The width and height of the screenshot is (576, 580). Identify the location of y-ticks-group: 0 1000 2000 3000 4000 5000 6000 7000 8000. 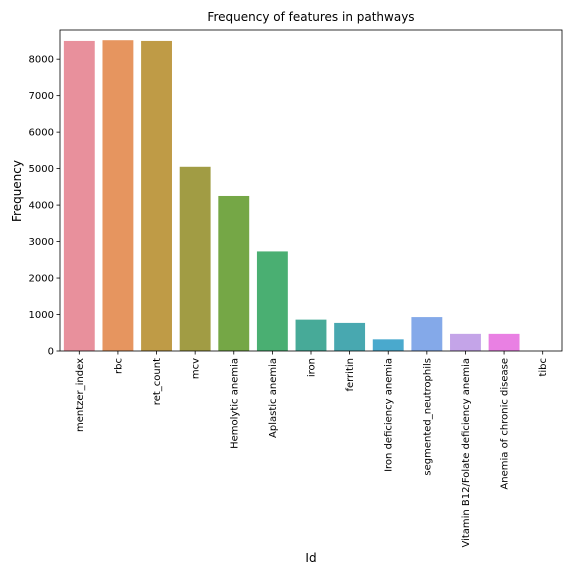
(44, 206).